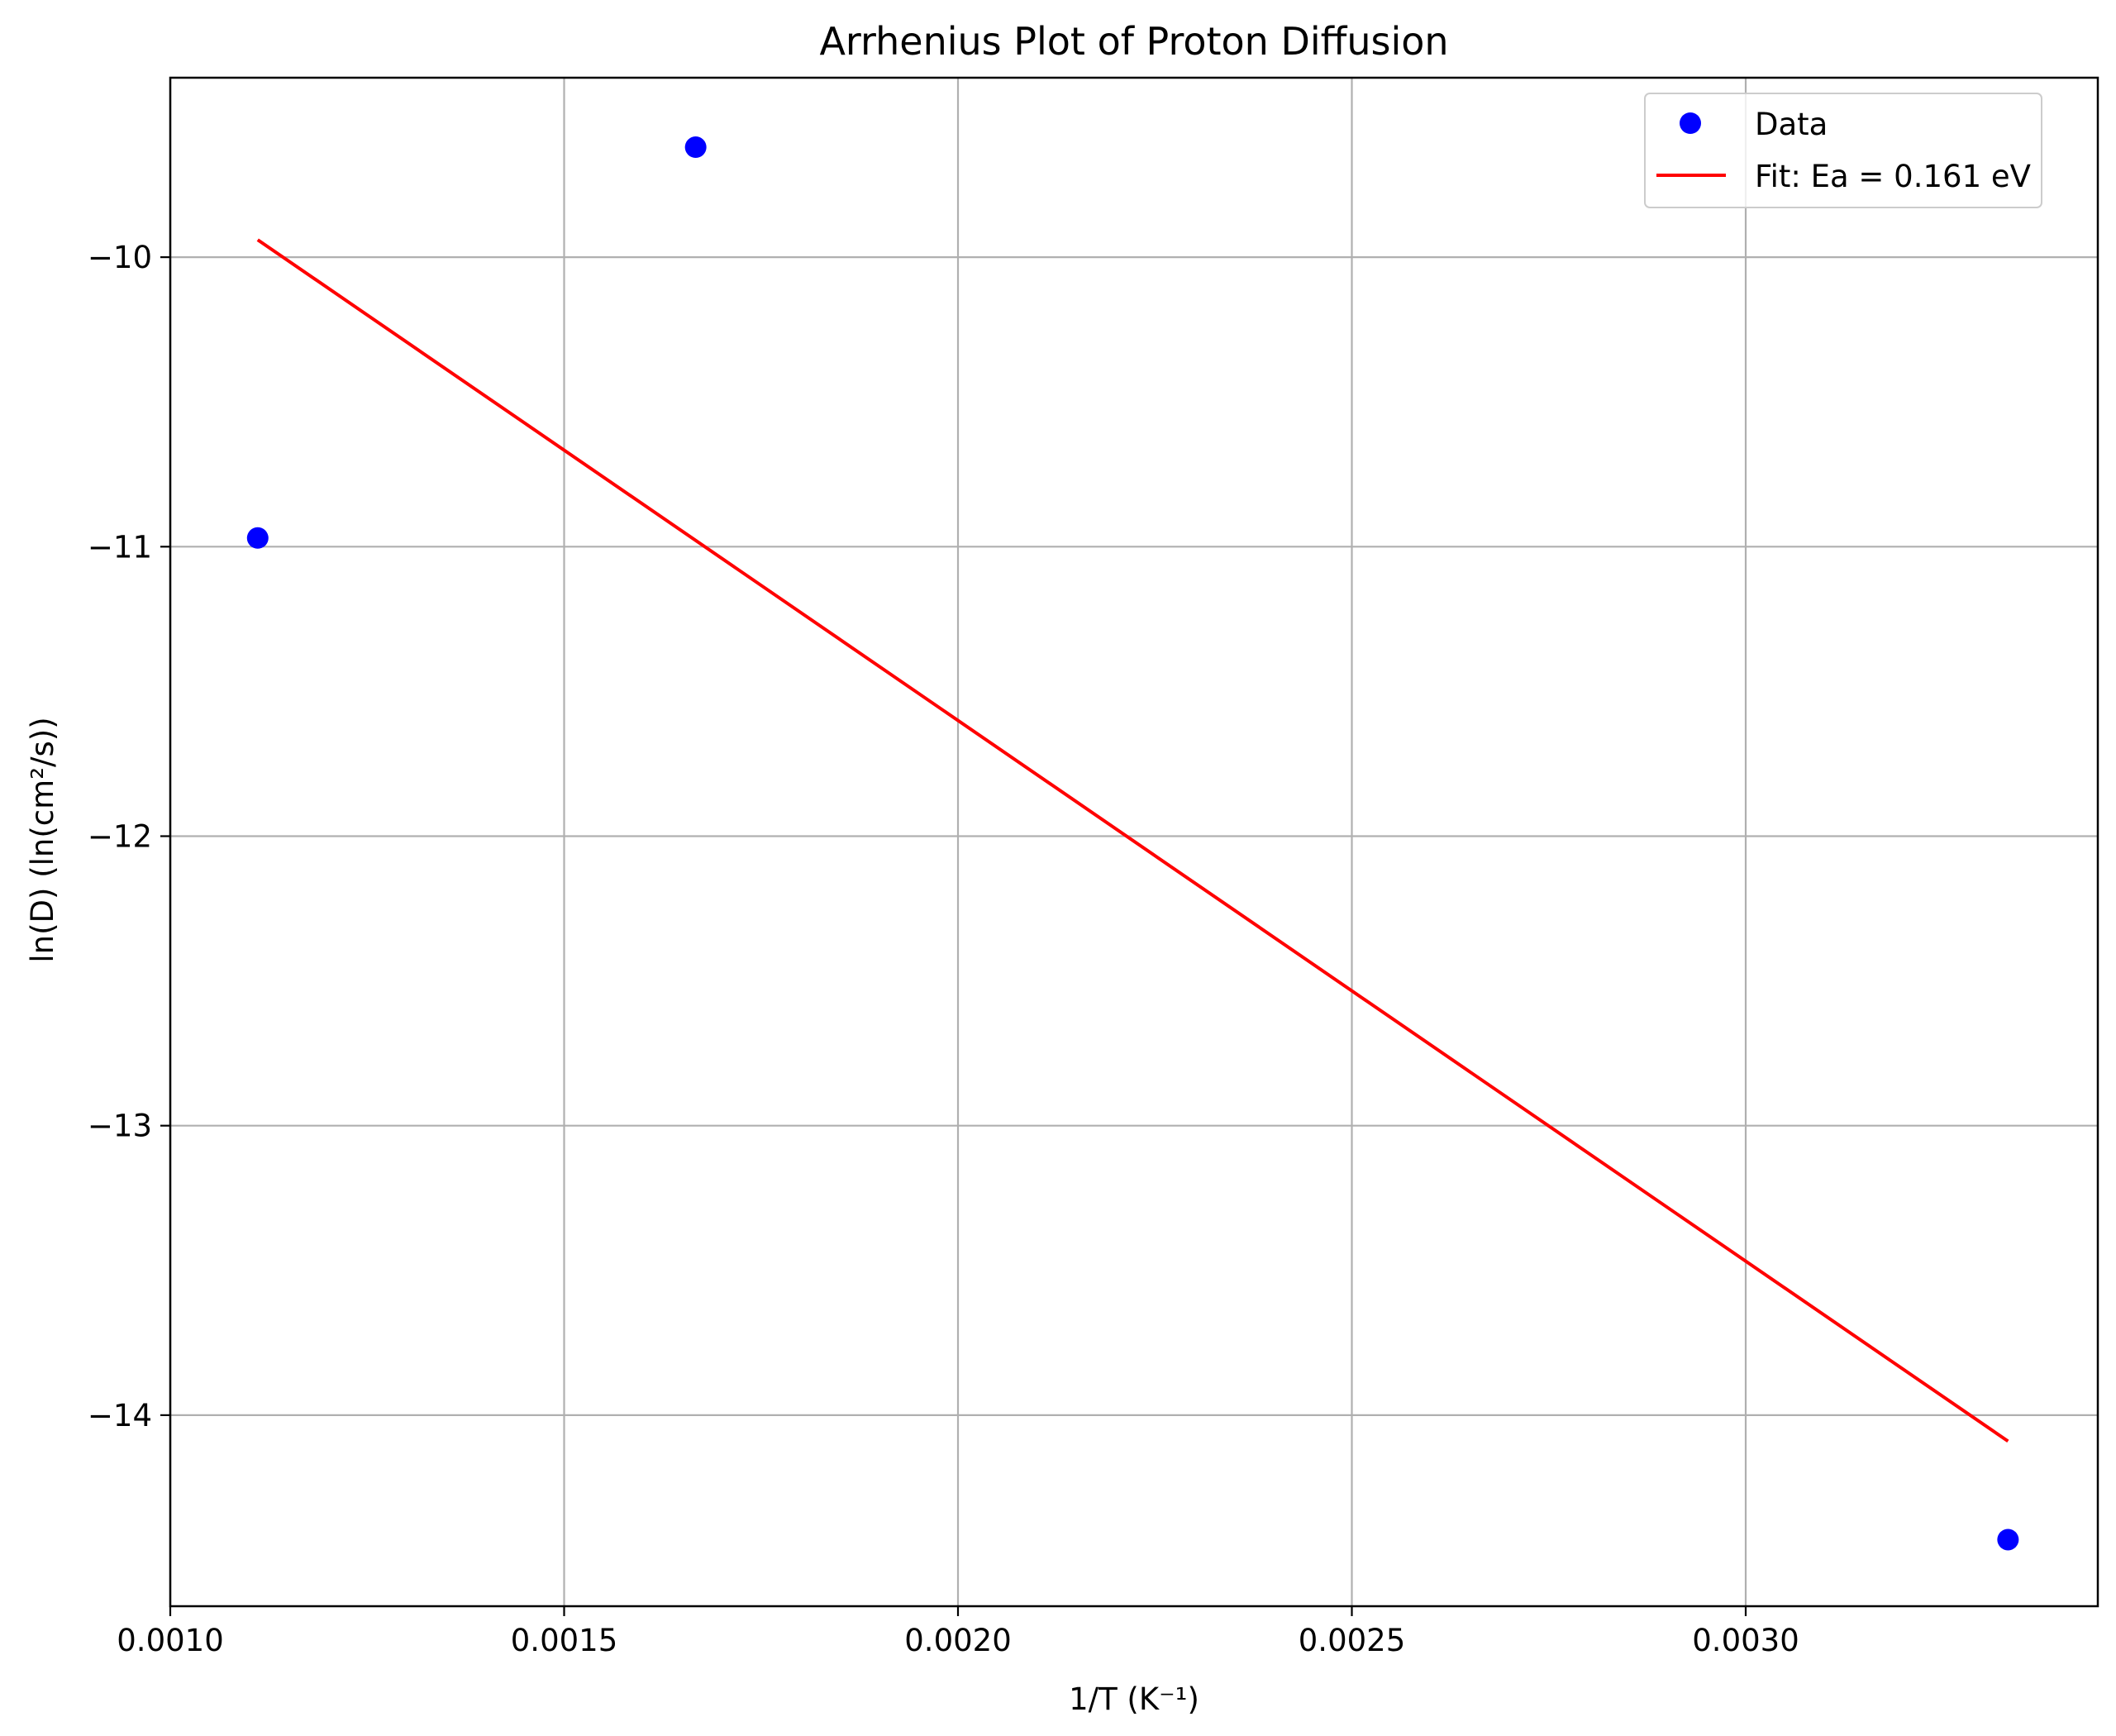 Image resolution: width=2116 pixels, height=1736 pixels. I want to click on y-tick-label: −11, so click(120, 547).